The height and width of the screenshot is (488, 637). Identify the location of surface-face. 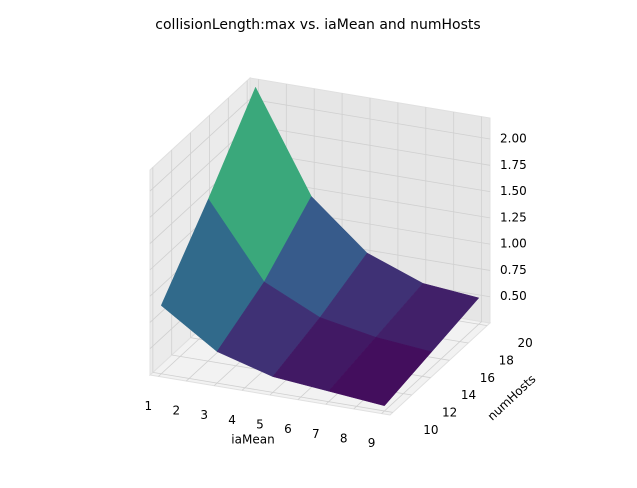
(380, 371).